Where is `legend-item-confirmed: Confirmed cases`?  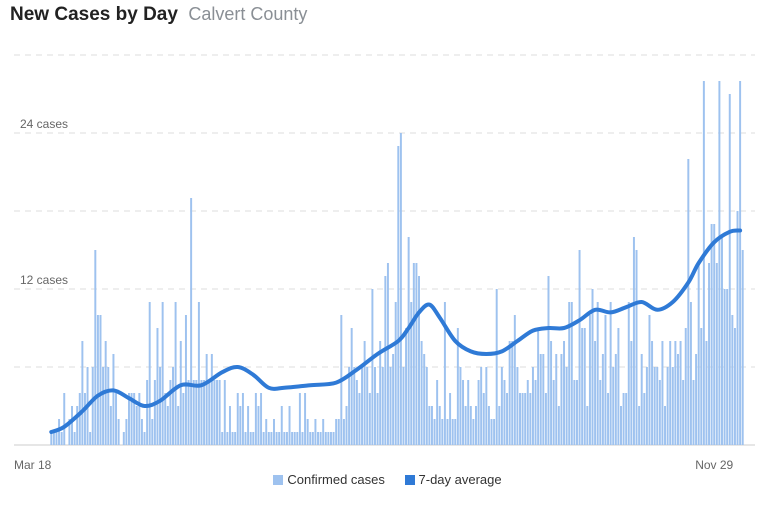 legend-item-confirmed: Confirmed cases is located at coordinates (329, 479).